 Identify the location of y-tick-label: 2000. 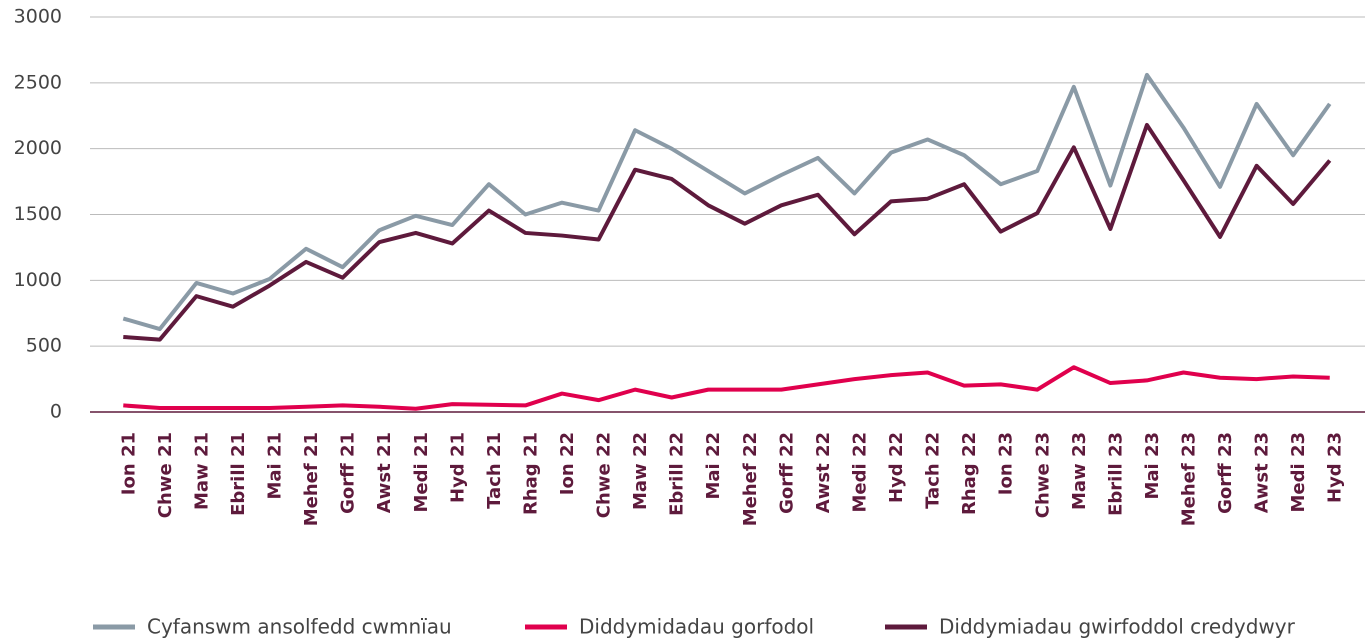
(38, 148).